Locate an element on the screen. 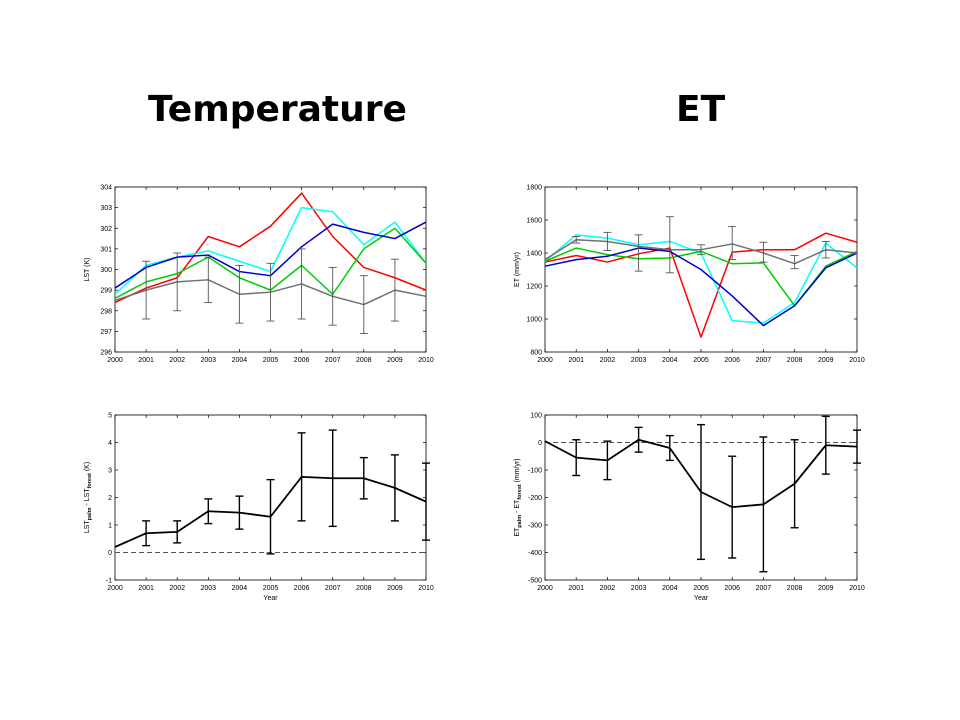  dlst-x-axis-label: Year is located at coordinates (270, 598).